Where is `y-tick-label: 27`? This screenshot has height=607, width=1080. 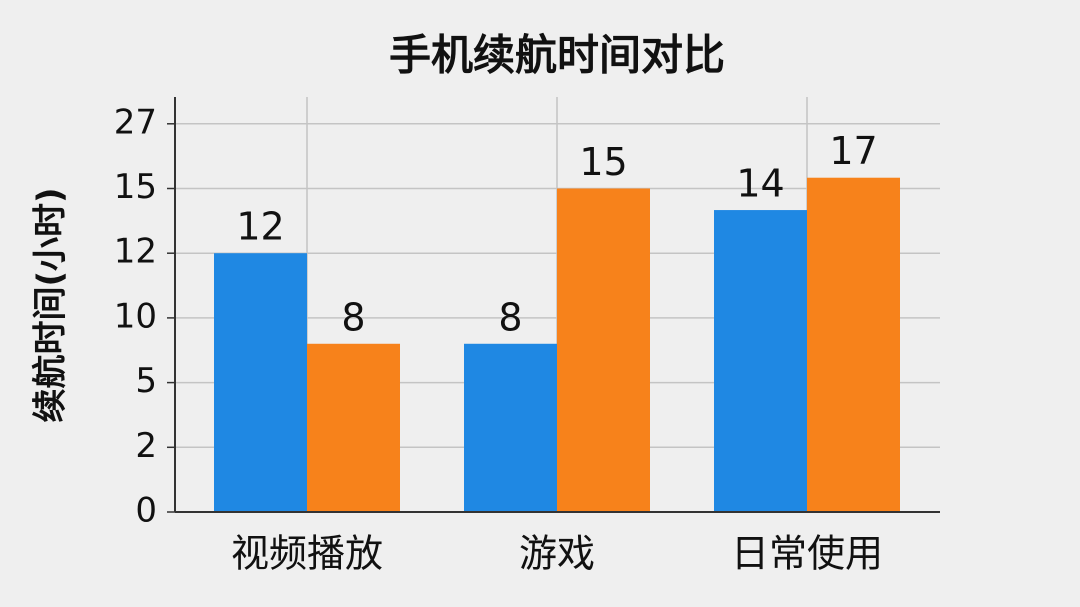
y-tick-label: 27 is located at coordinates (135, 122).